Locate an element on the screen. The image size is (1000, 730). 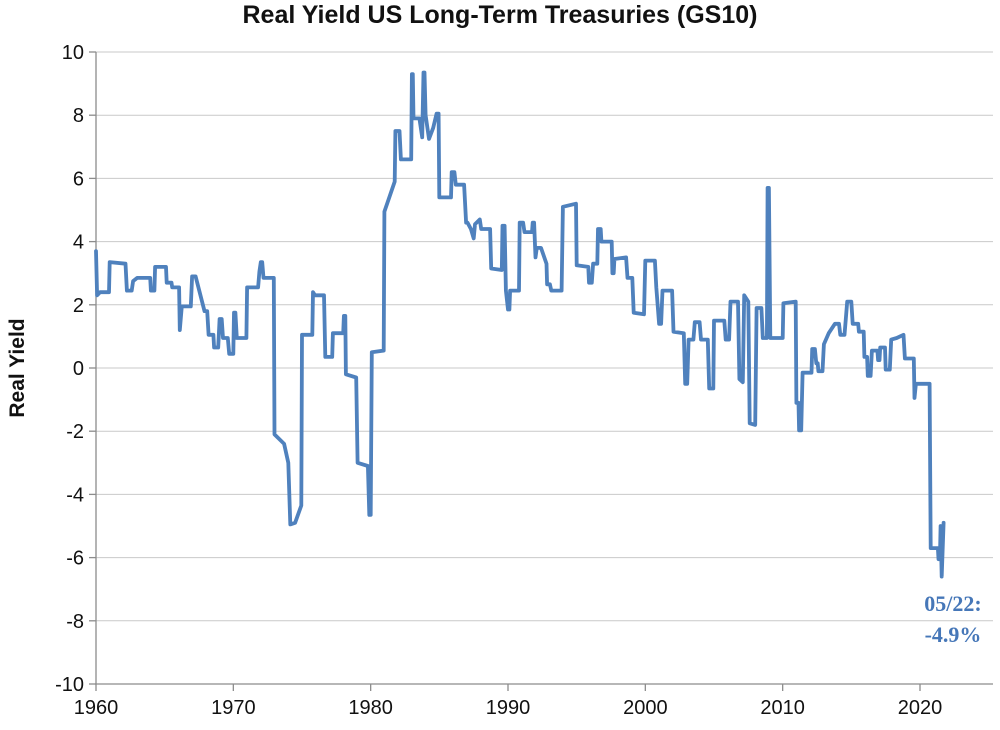
x-tick-label: 1990 is located at coordinates (508, 708).